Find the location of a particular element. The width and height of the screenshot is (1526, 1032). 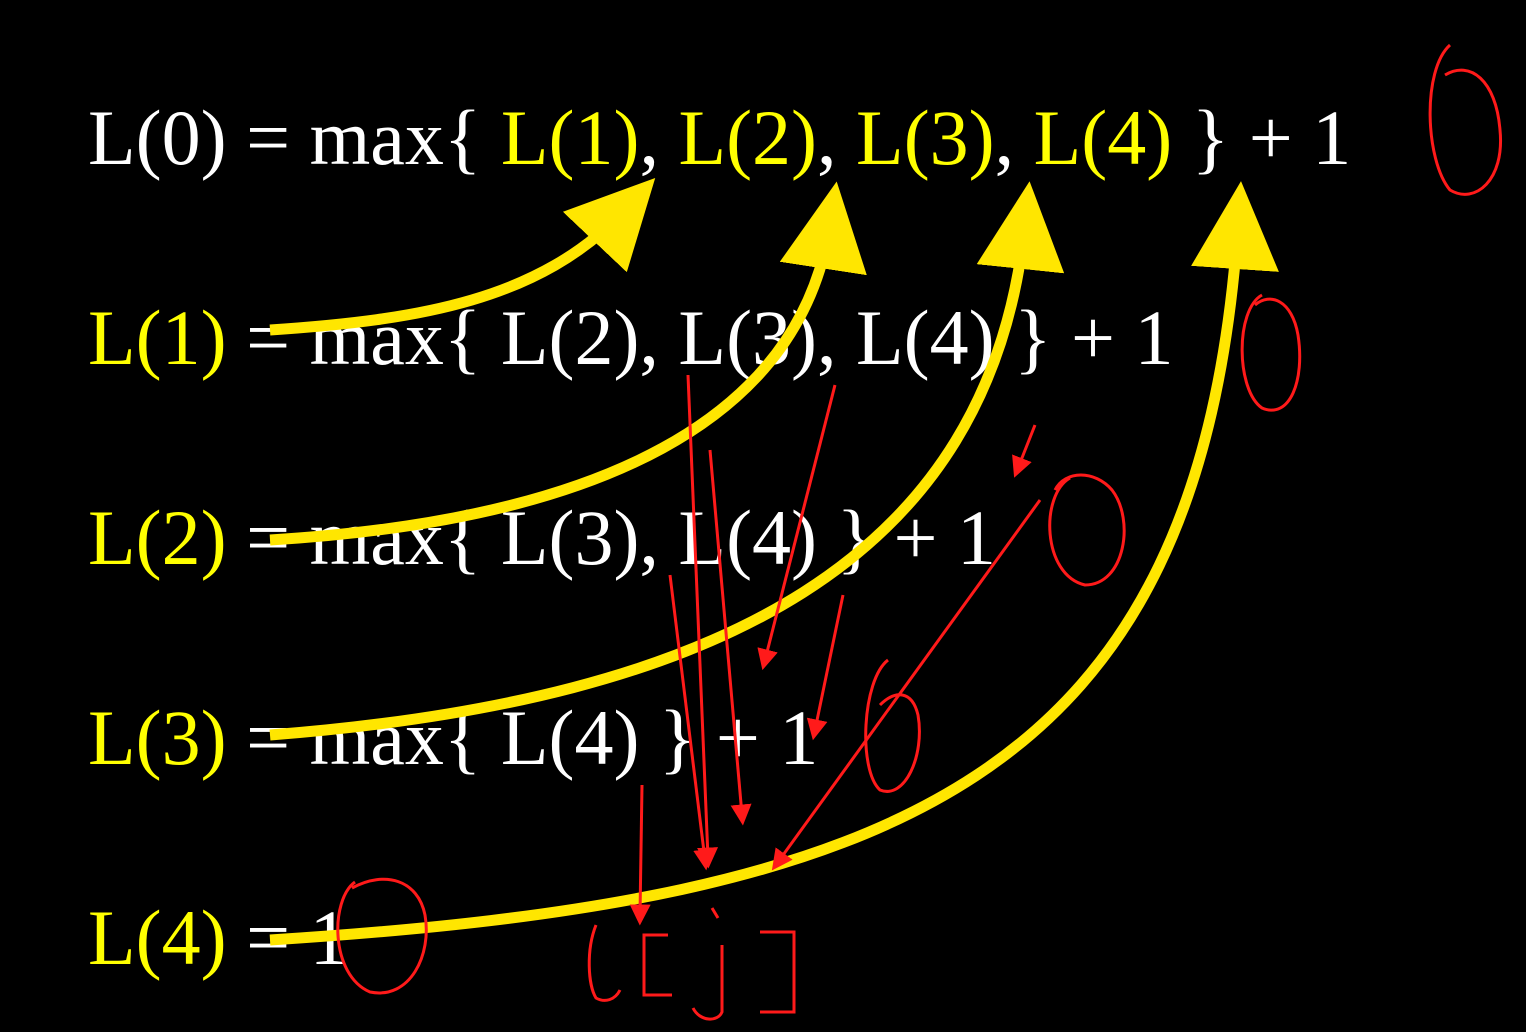

red-arrow-from-L1-L2 is located at coordinates (702, 621).